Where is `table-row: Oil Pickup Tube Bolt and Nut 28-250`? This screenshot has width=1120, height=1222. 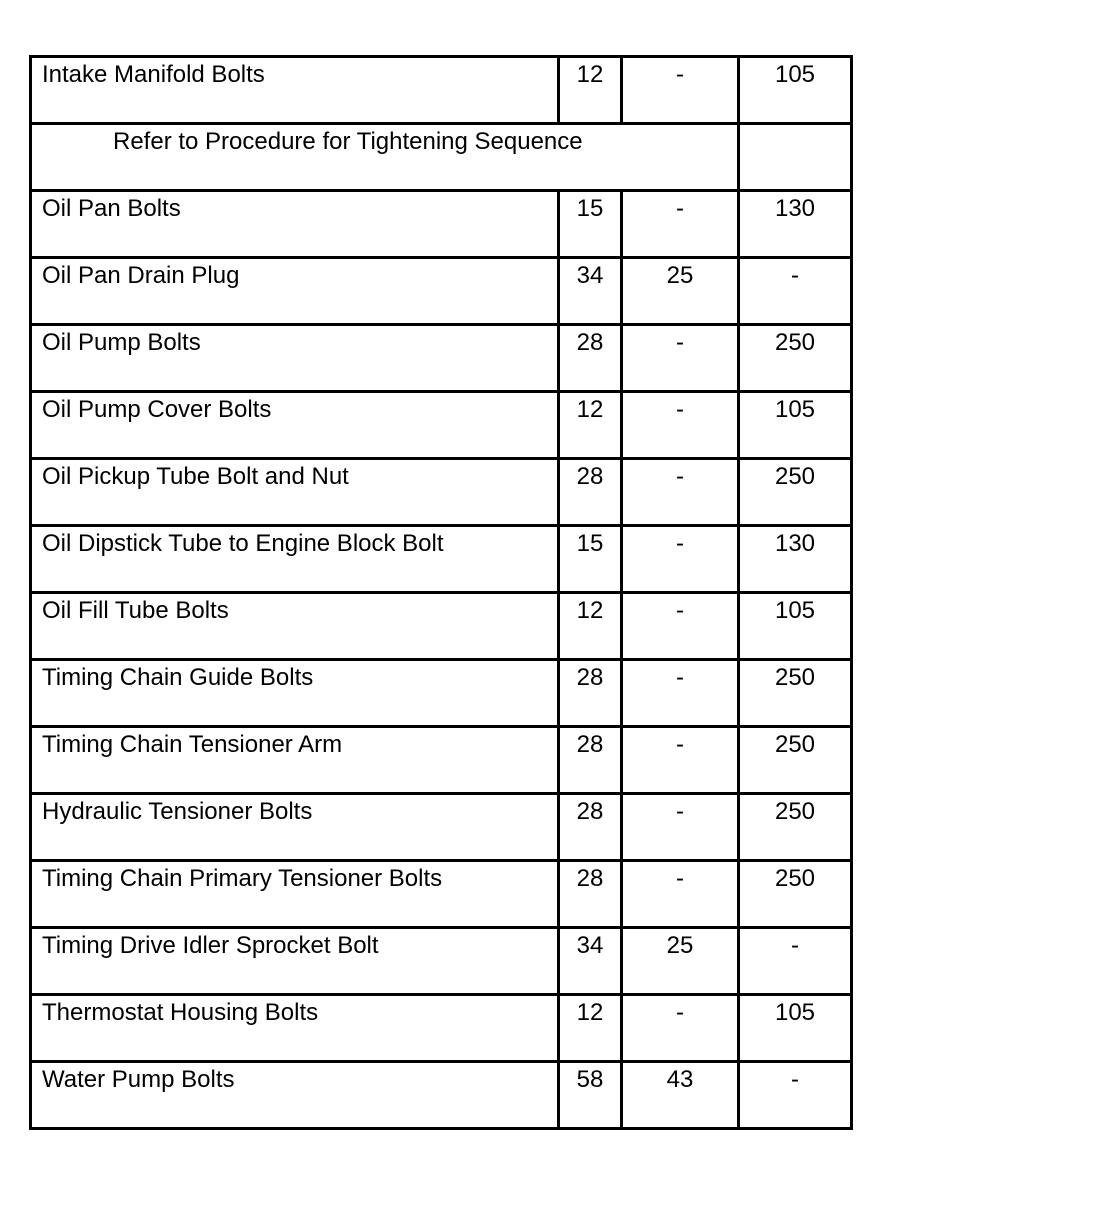
table-row: Oil Pickup Tube Bolt and Nut 28-250 is located at coordinates (441, 492).